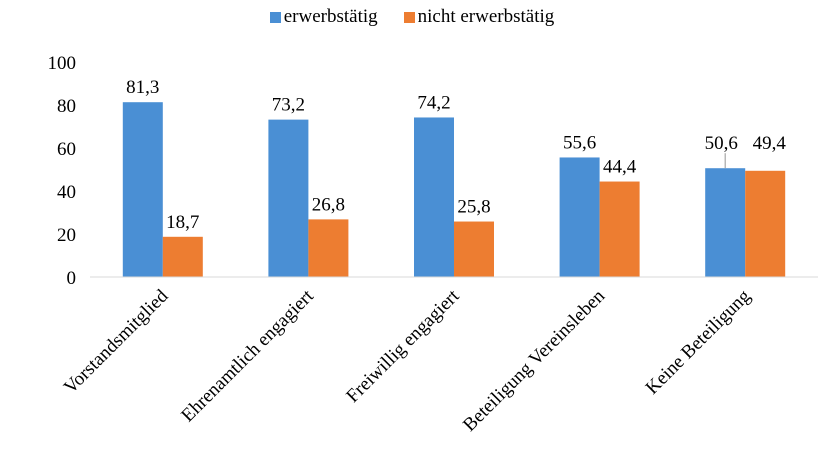 This screenshot has width=824, height=469. I want to click on data-label: 50,6, so click(721, 143).